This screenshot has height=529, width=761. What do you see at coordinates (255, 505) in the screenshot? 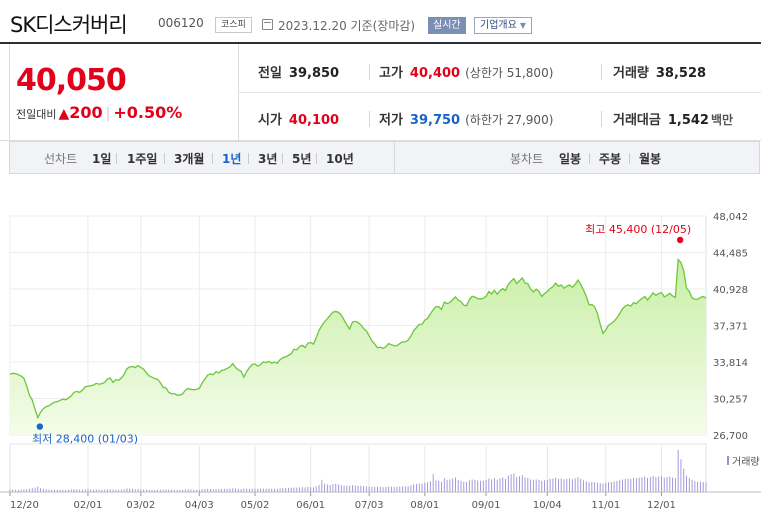
I see `x-tick-label: 05/02` at bounding box center [255, 505].